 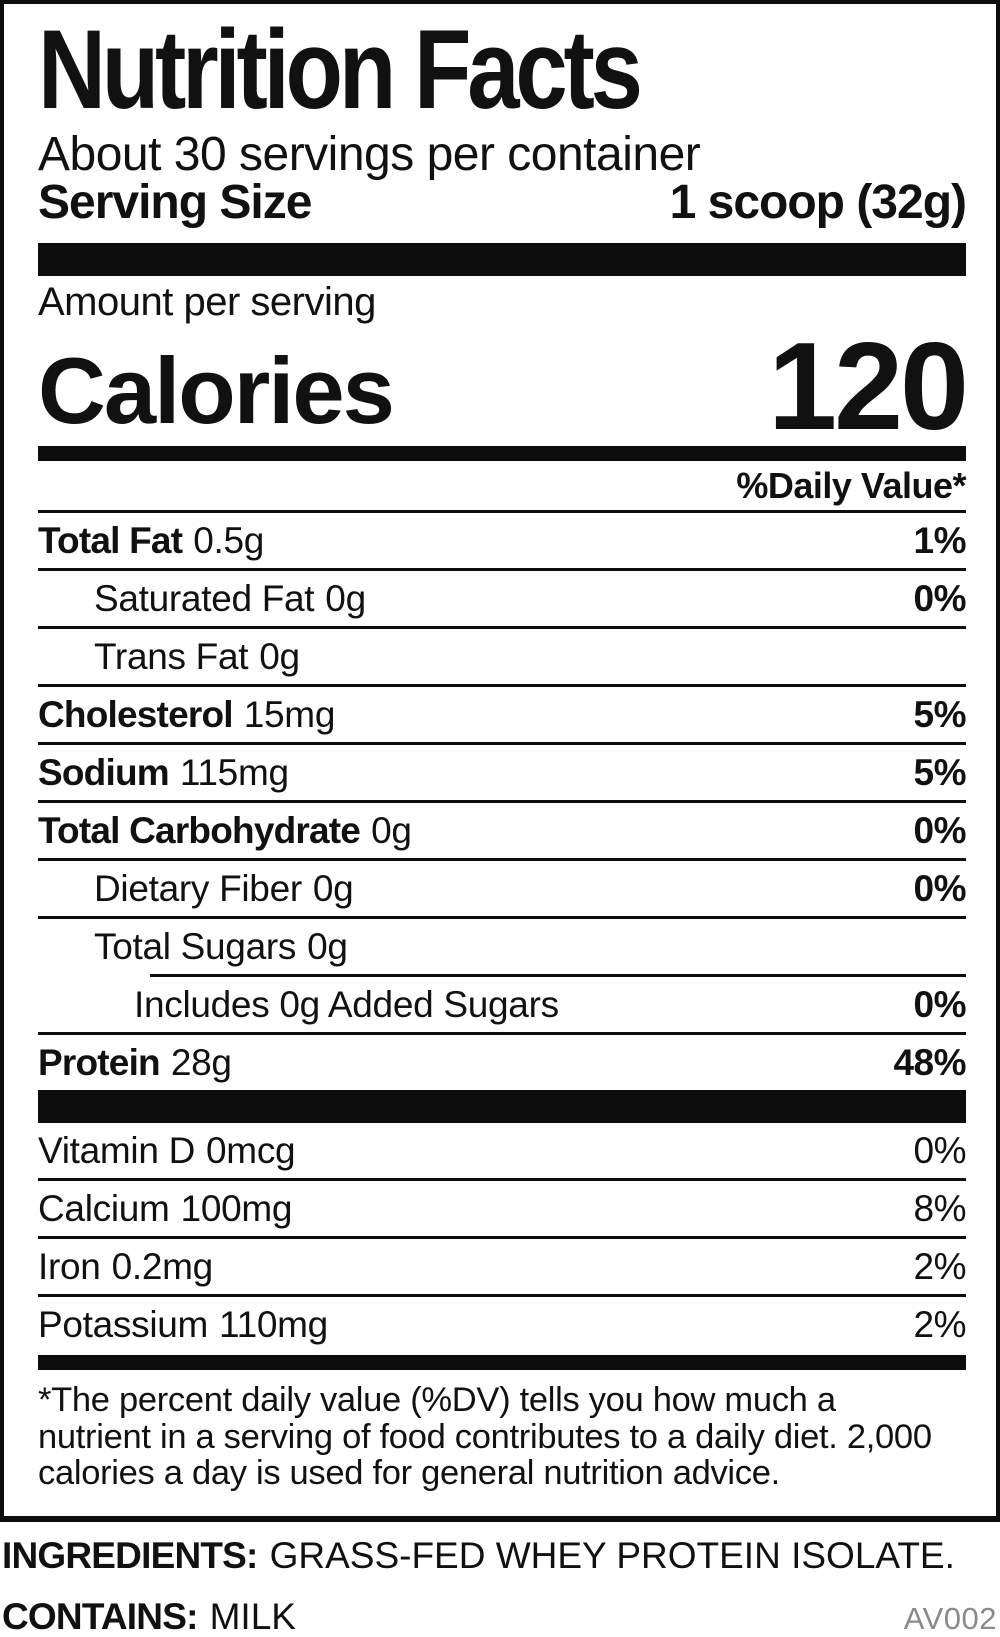 I want to click on nutrient-name: Saturated Fat, so click(x=204, y=598).